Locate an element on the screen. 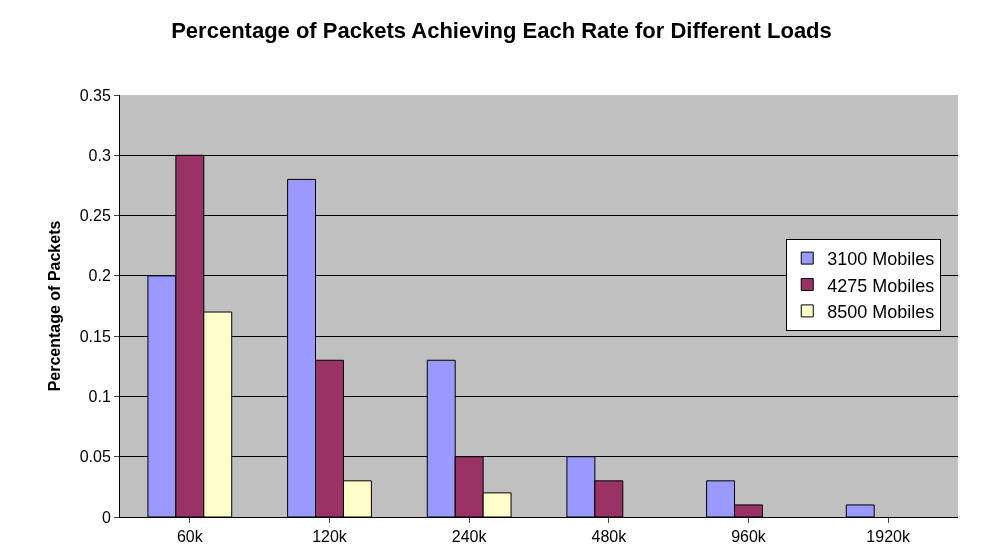 The height and width of the screenshot is (557, 1003). y-tick-label: 0.05 is located at coordinates (95, 457).